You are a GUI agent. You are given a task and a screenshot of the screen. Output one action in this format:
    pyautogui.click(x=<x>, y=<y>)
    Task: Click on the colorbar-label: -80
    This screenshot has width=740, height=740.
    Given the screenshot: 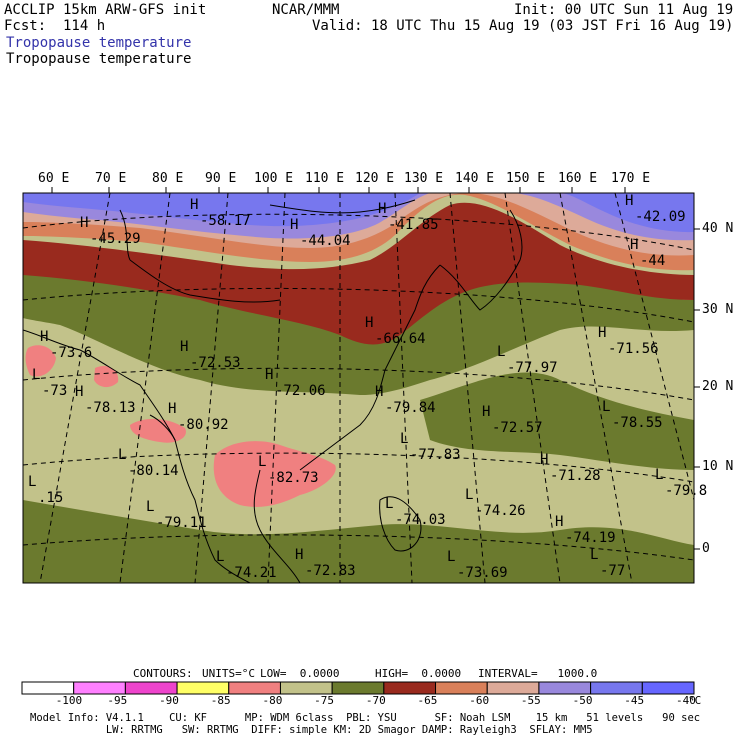 What is the action you would take?
    pyautogui.click(x=272, y=700)
    